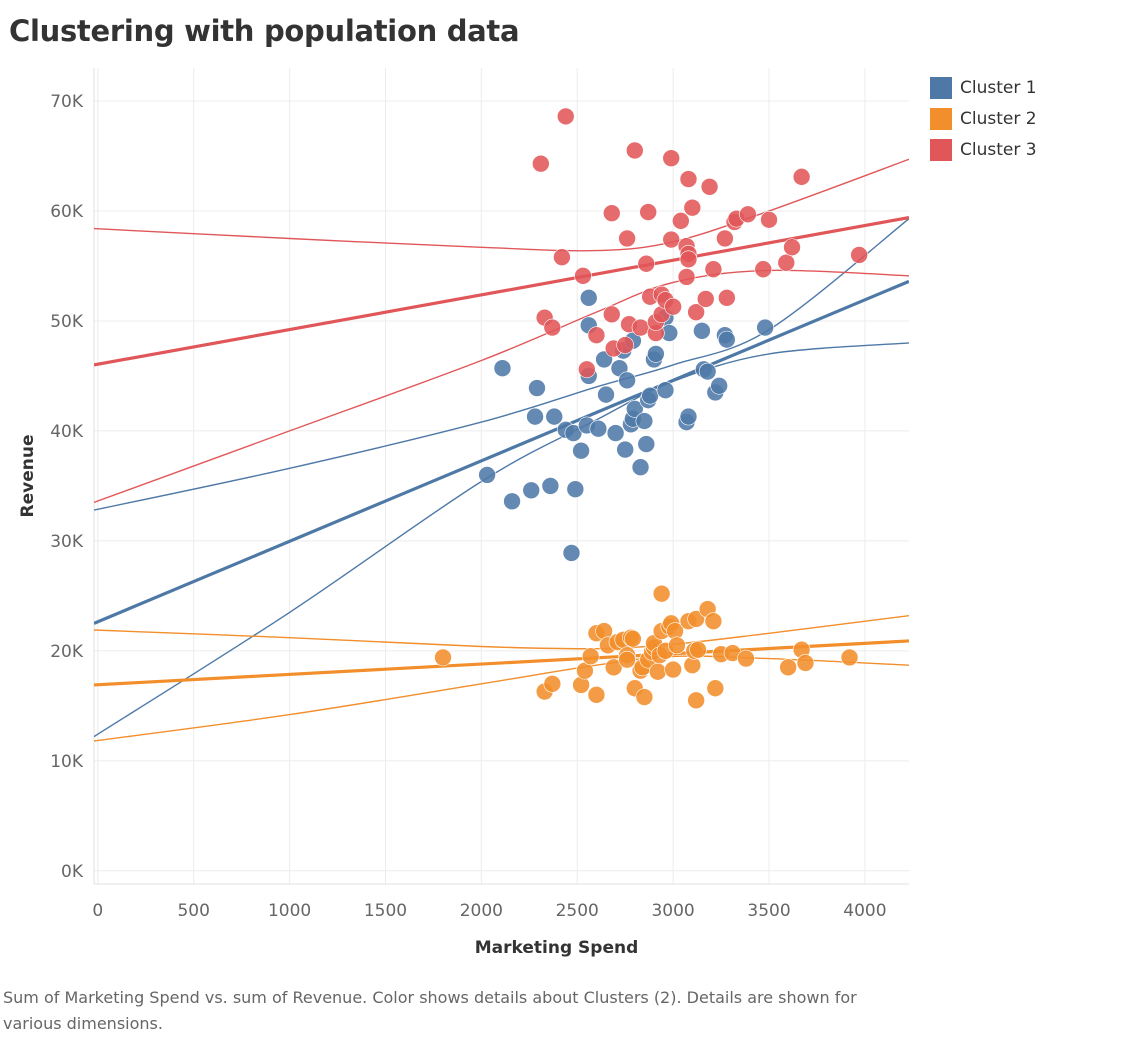  Describe the element at coordinates (264, 31) in the screenshot. I see `chart-title: Clustering with population data` at that location.